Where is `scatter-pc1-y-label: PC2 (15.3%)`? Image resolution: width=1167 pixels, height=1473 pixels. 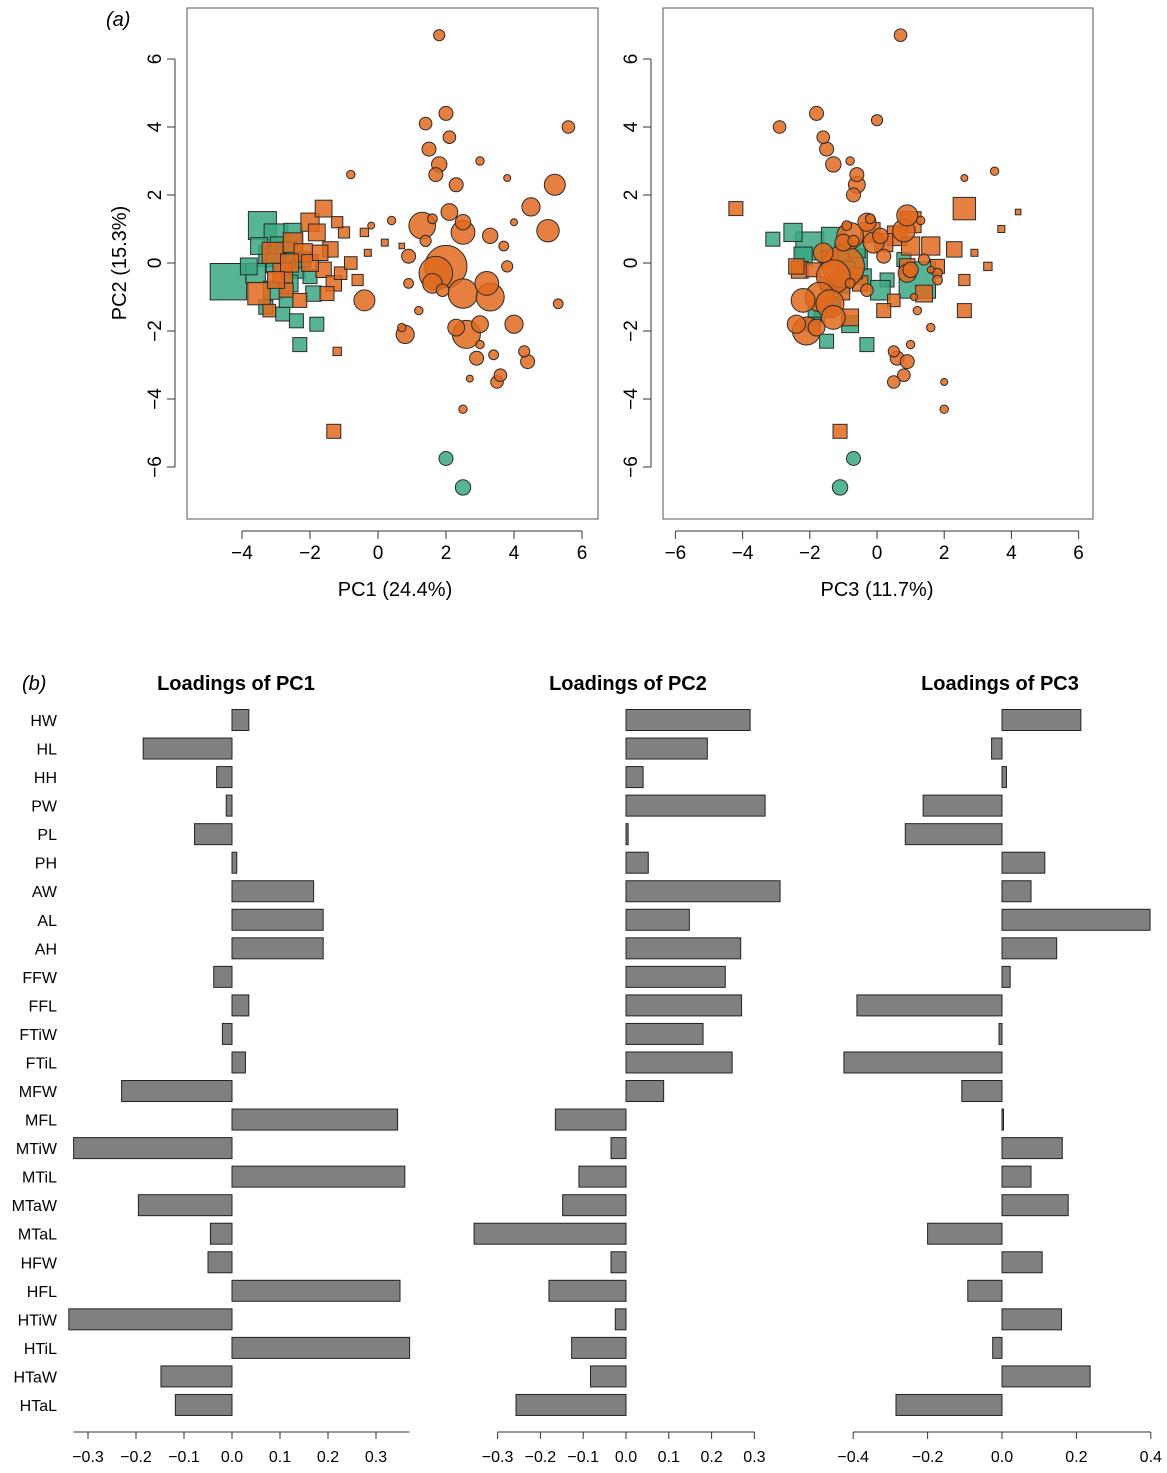 scatter-pc1-y-label: PC2 (15.3%) is located at coordinates (120, 263).